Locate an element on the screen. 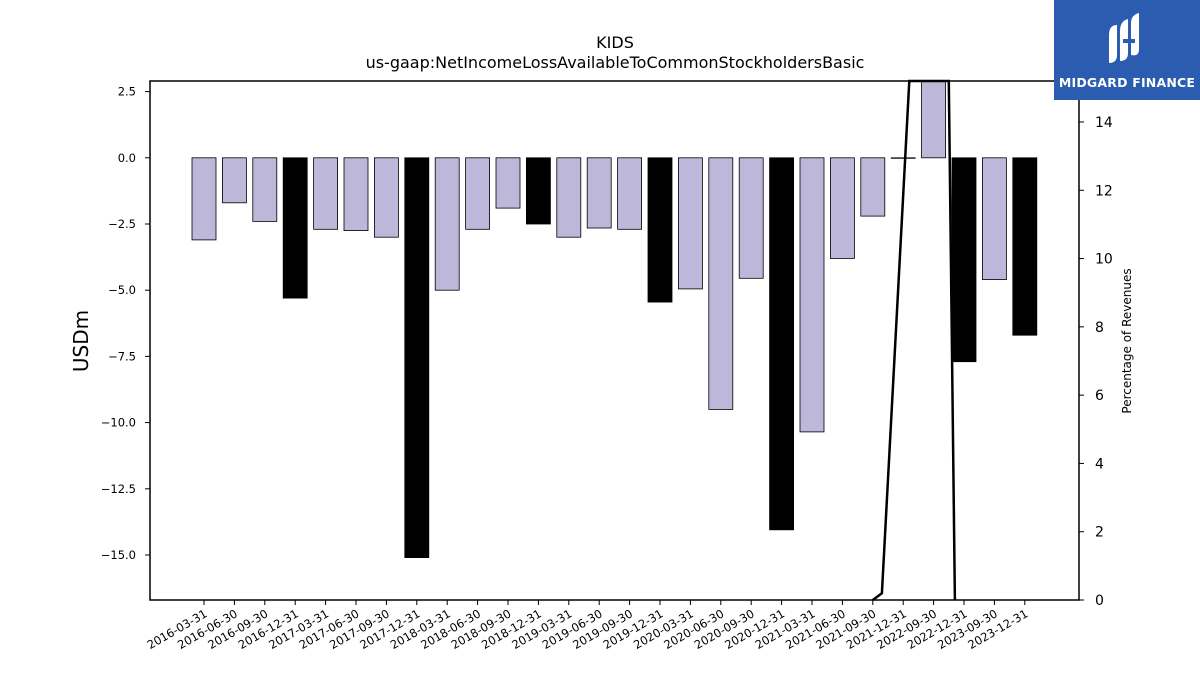 This screenshot has width=1200, height=679. y-tick-label: −15.0 is located at coordinates (118, 555).